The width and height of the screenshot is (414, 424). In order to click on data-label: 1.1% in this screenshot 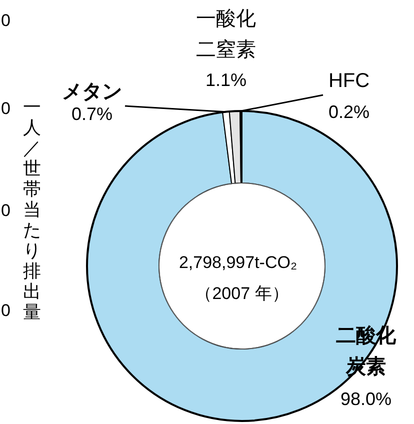, I will do `click(226, 80)`.